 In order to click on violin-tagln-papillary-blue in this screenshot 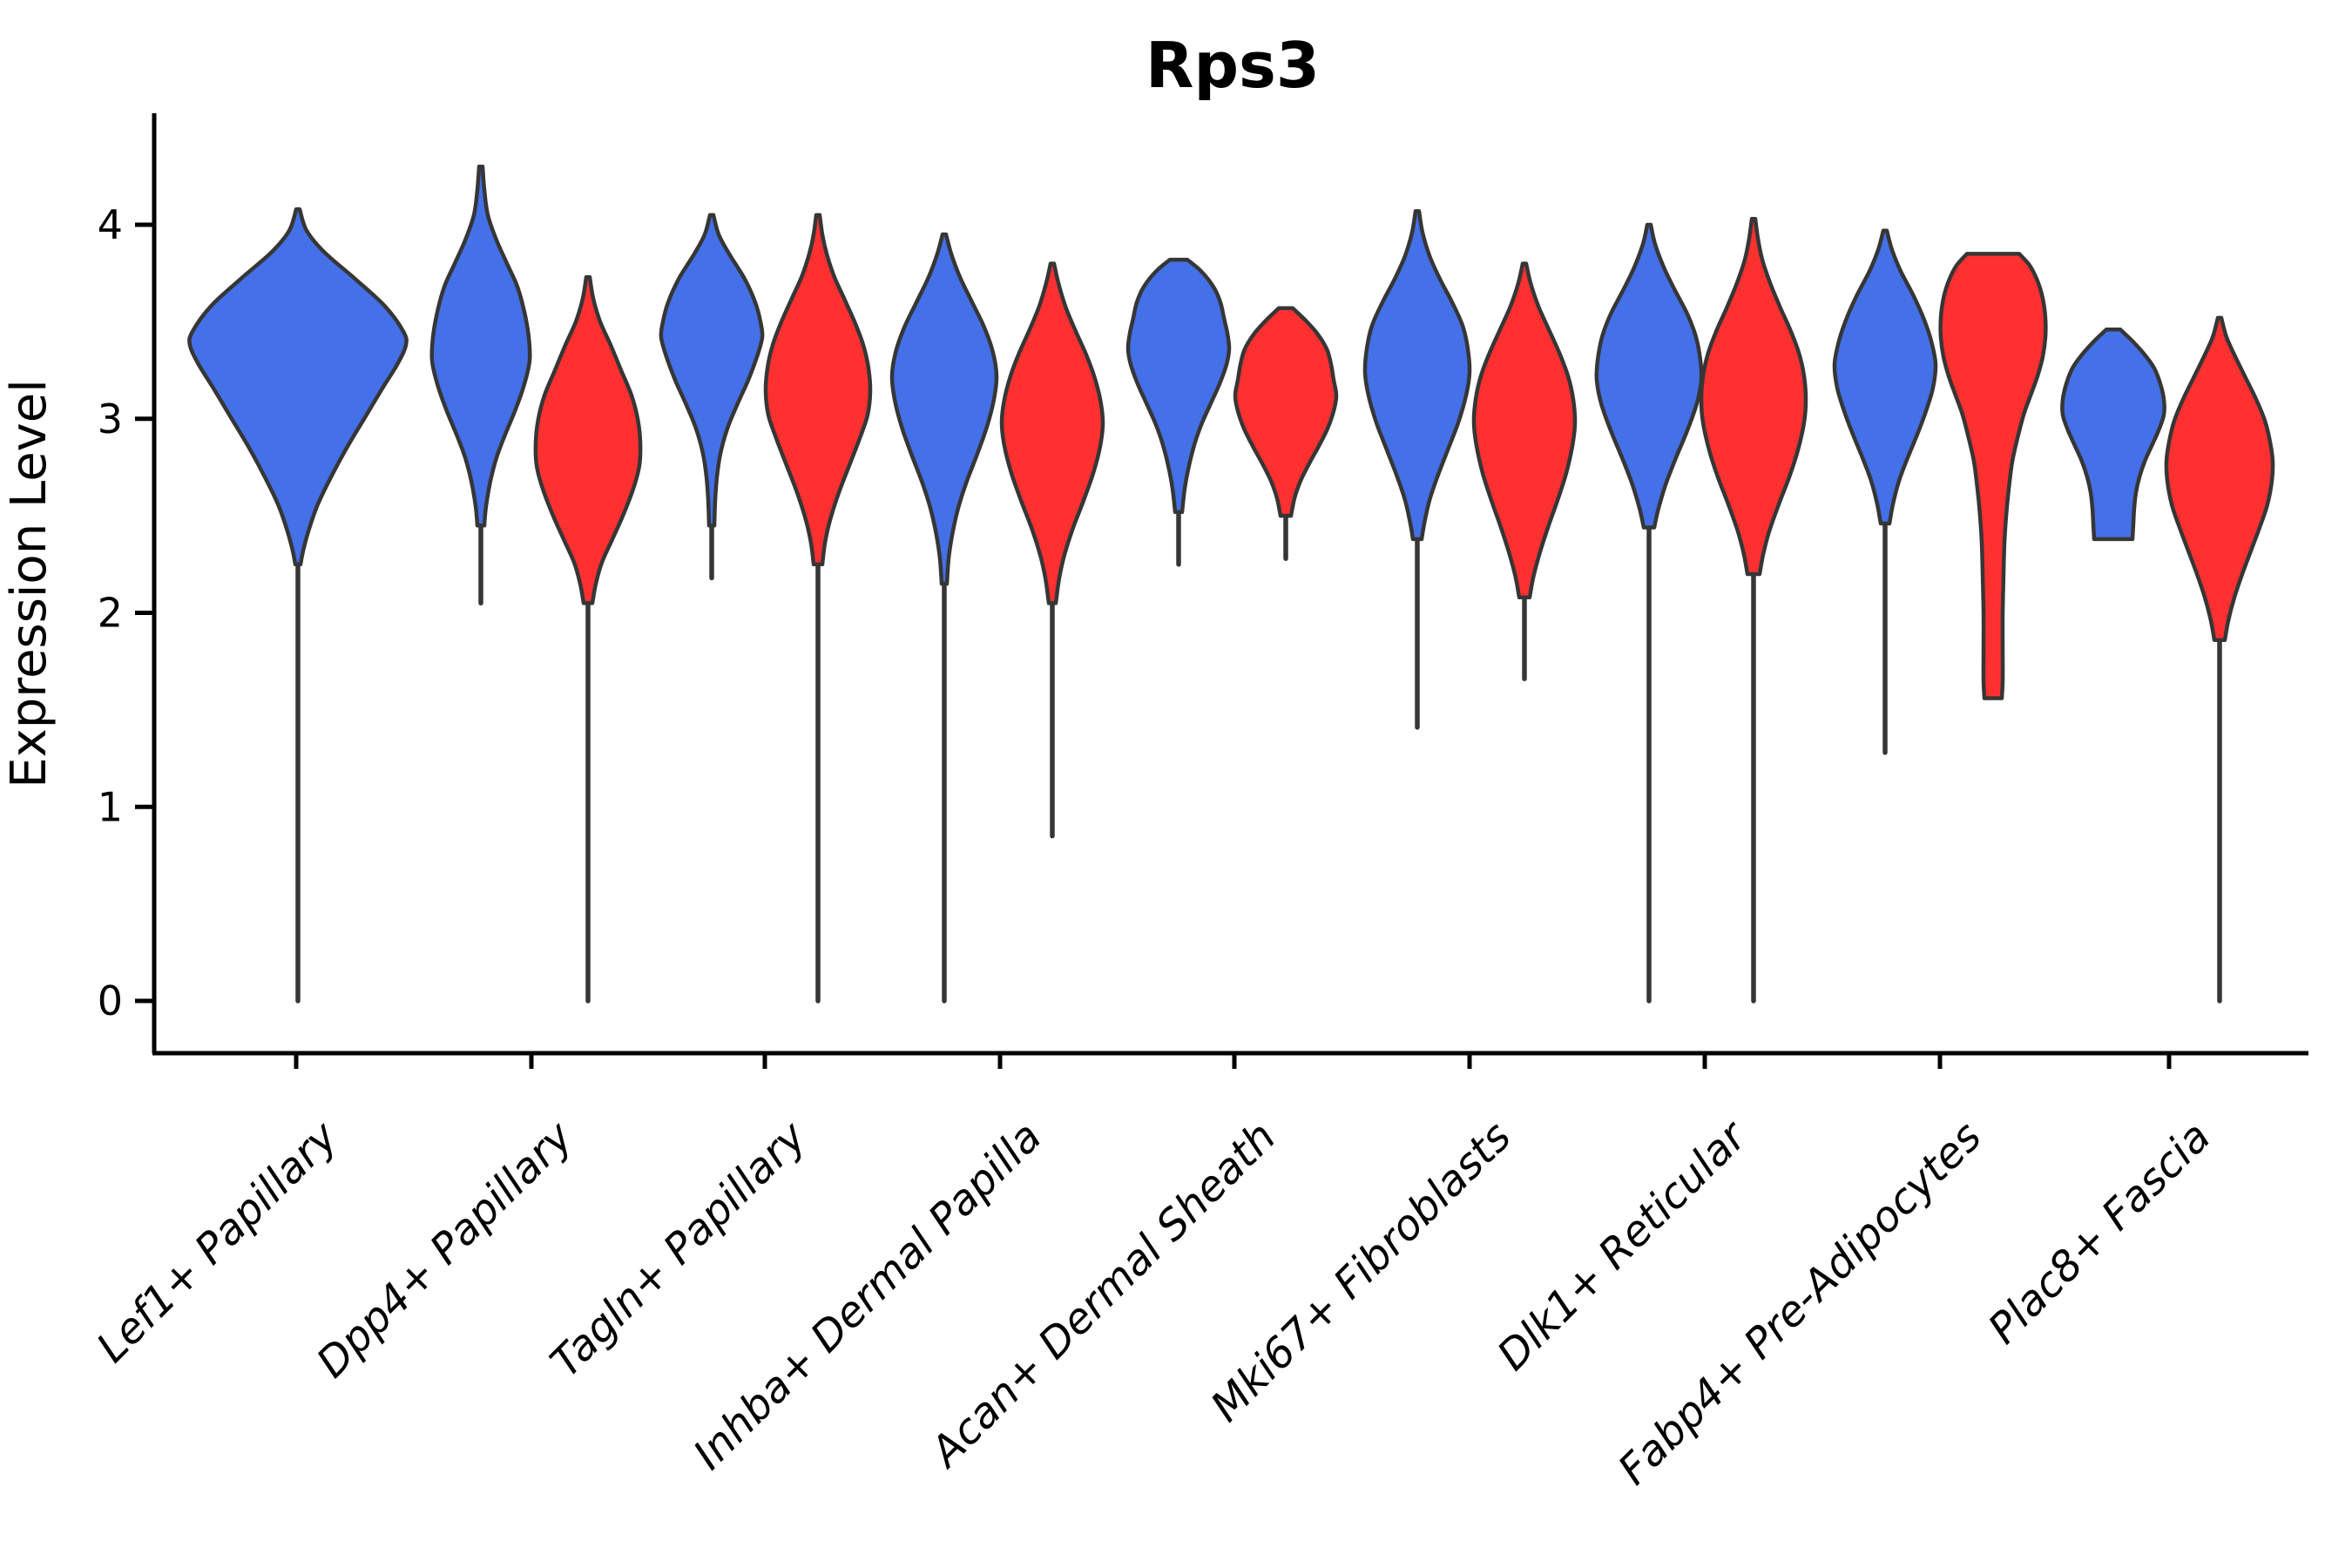, I will do `click(712, 370)`.